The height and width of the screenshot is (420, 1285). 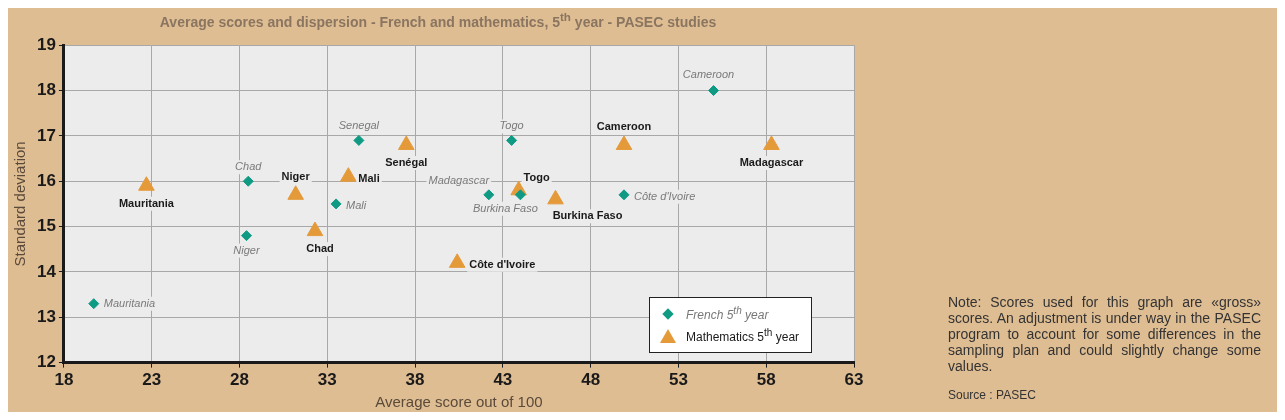 What do you see at coordinates (1104, 334) in the screenshot?
I see `text: Note: Scores used for this graph are «gross» scores. An adjustment is under way in the PASEC program to account for some differences in the sampling plan and could slightly change some values.` at bounding box center [1104, 334].